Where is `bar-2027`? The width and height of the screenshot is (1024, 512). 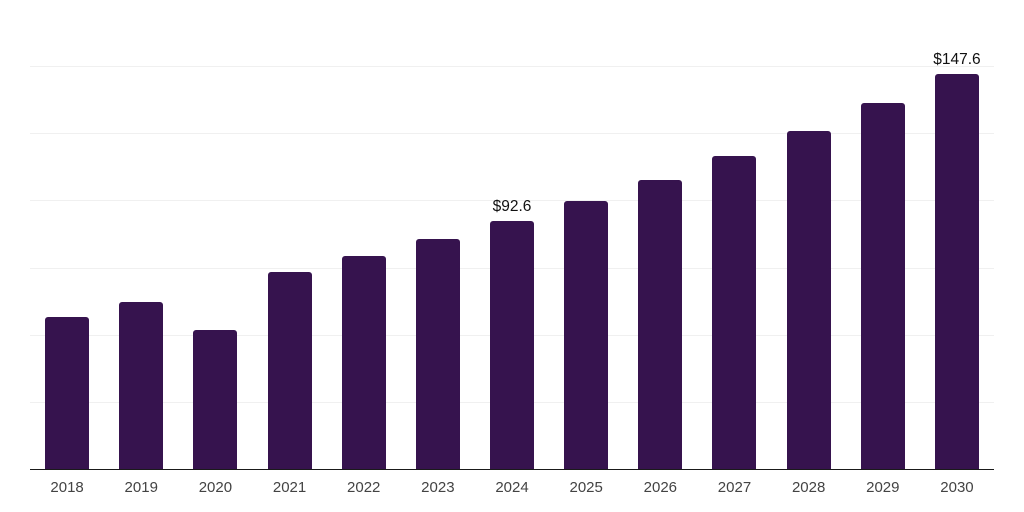
bar-2027 is located at coordinates (734, 312).